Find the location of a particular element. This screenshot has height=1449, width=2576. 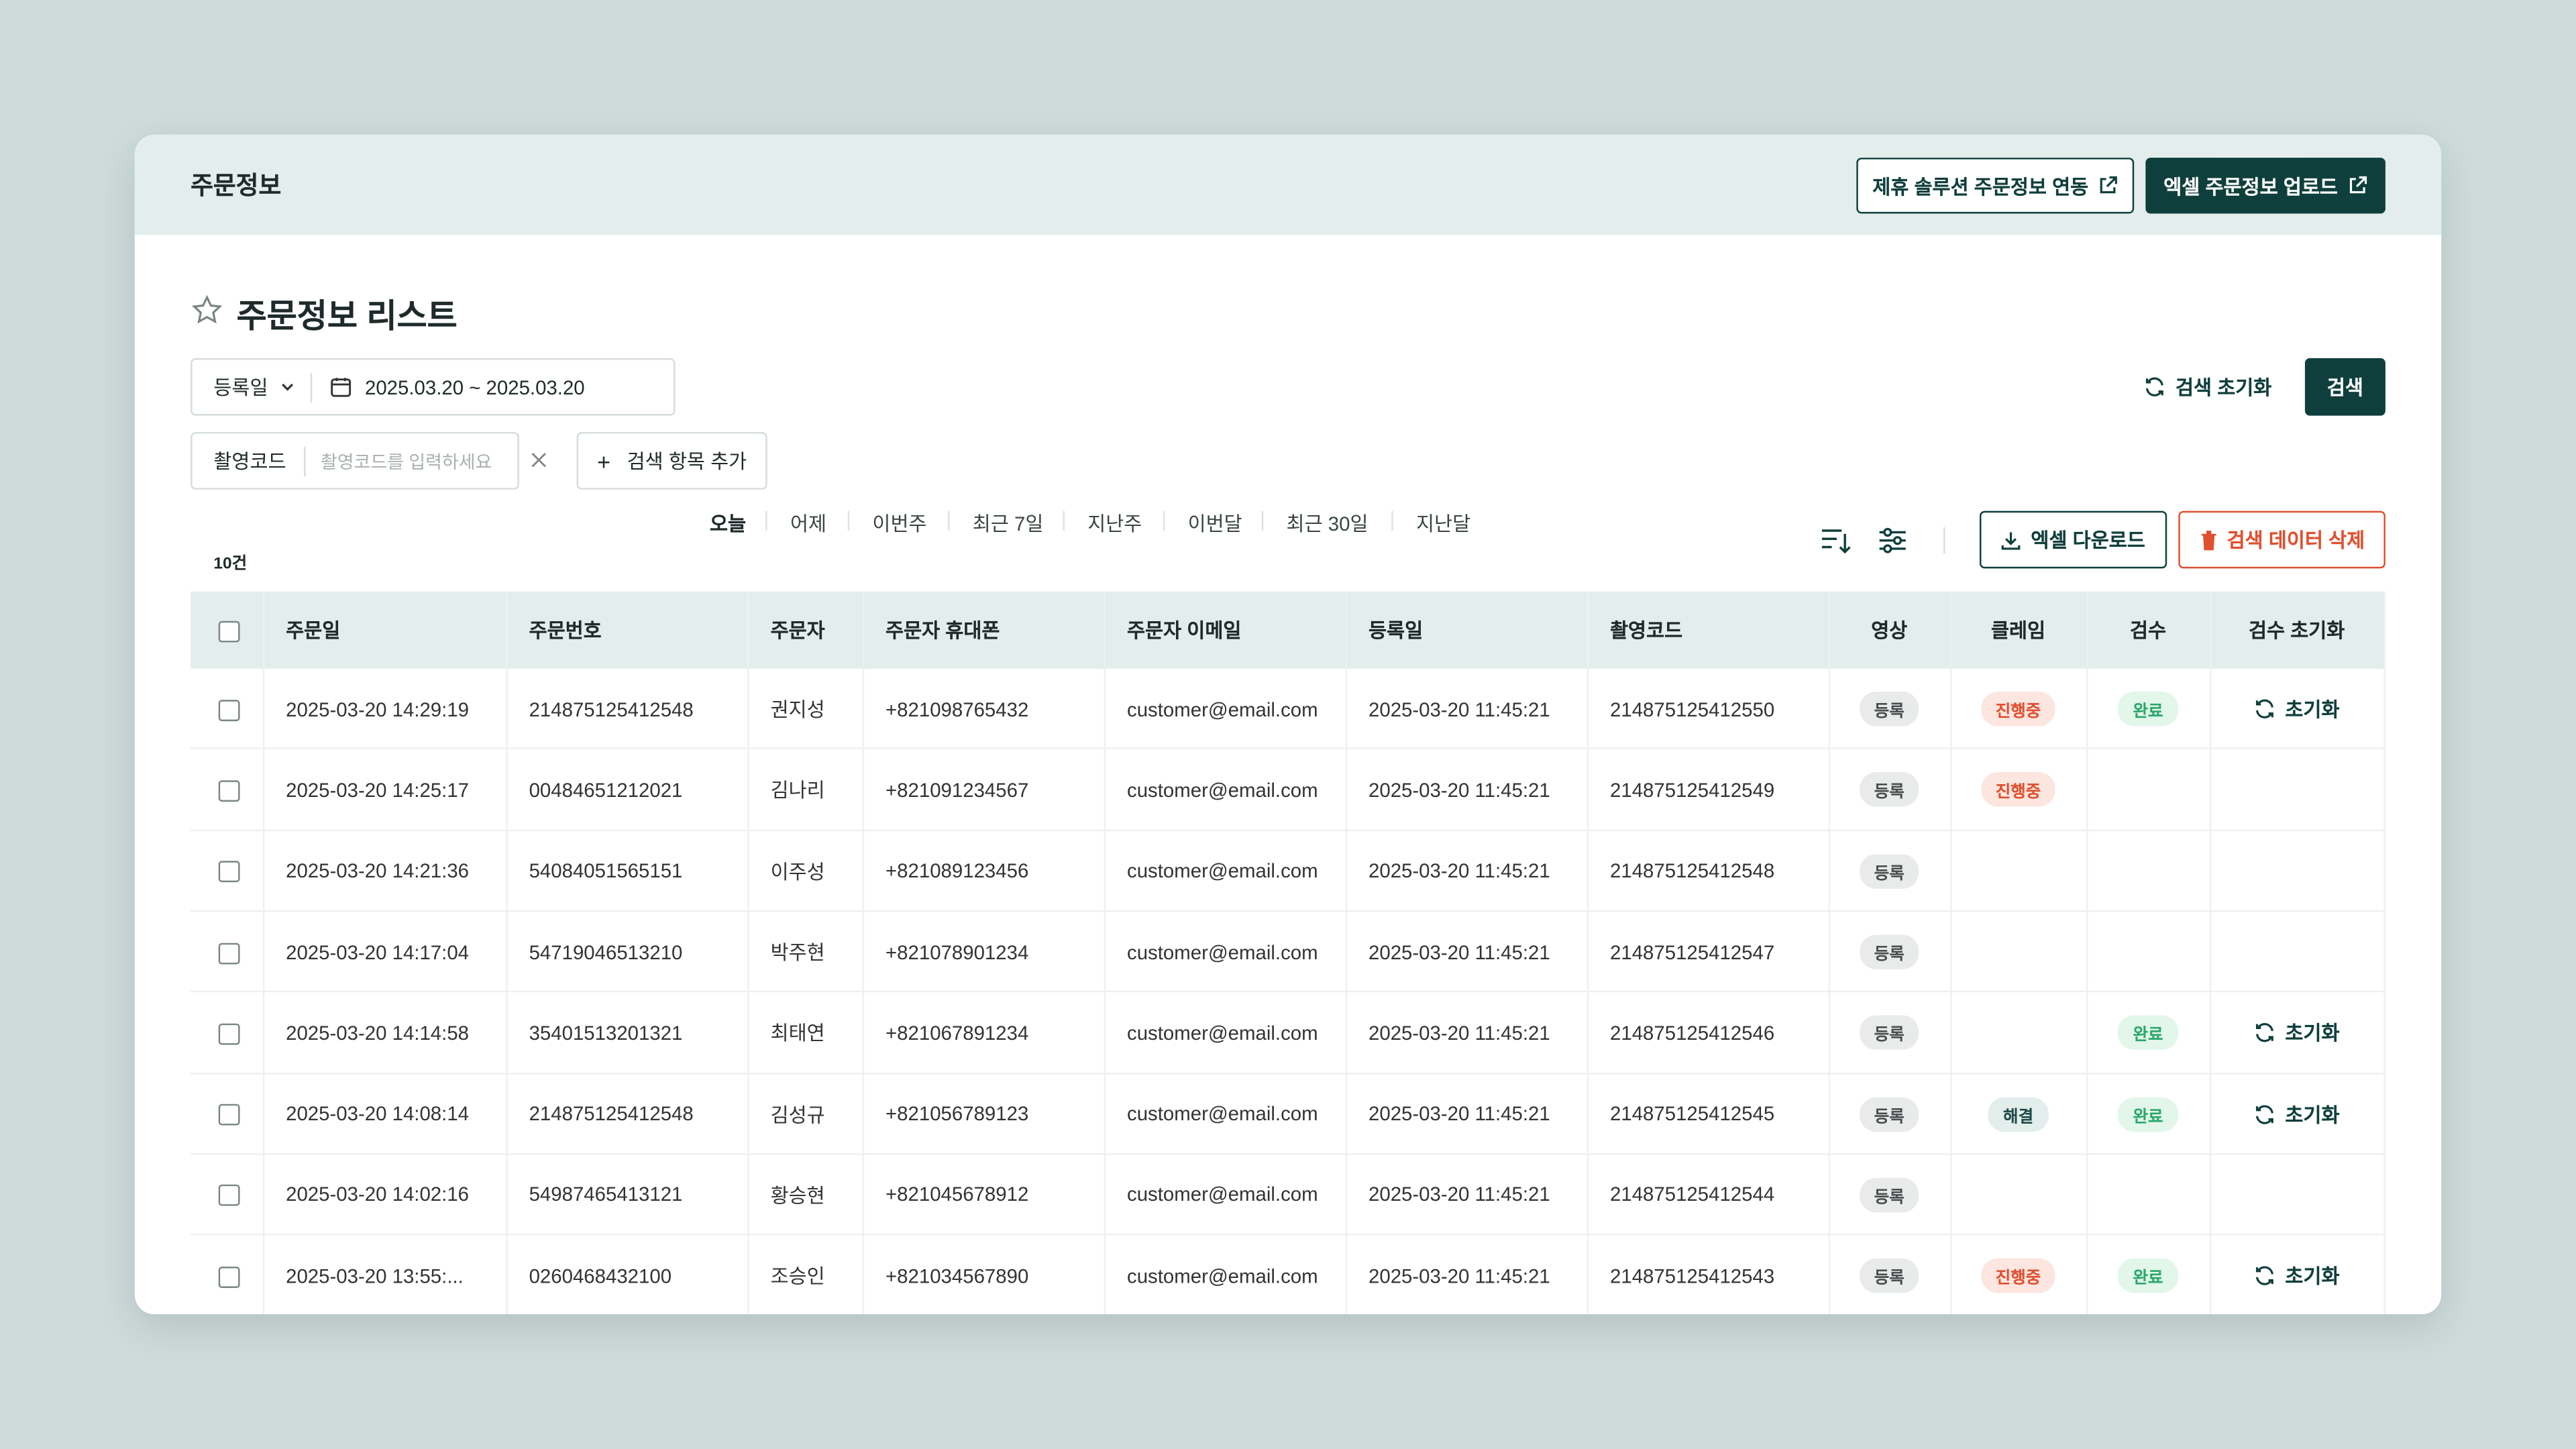

partner-sync-button: 제휴 솔루션 주문정보 연동 is located at coordinates (1995, 186).